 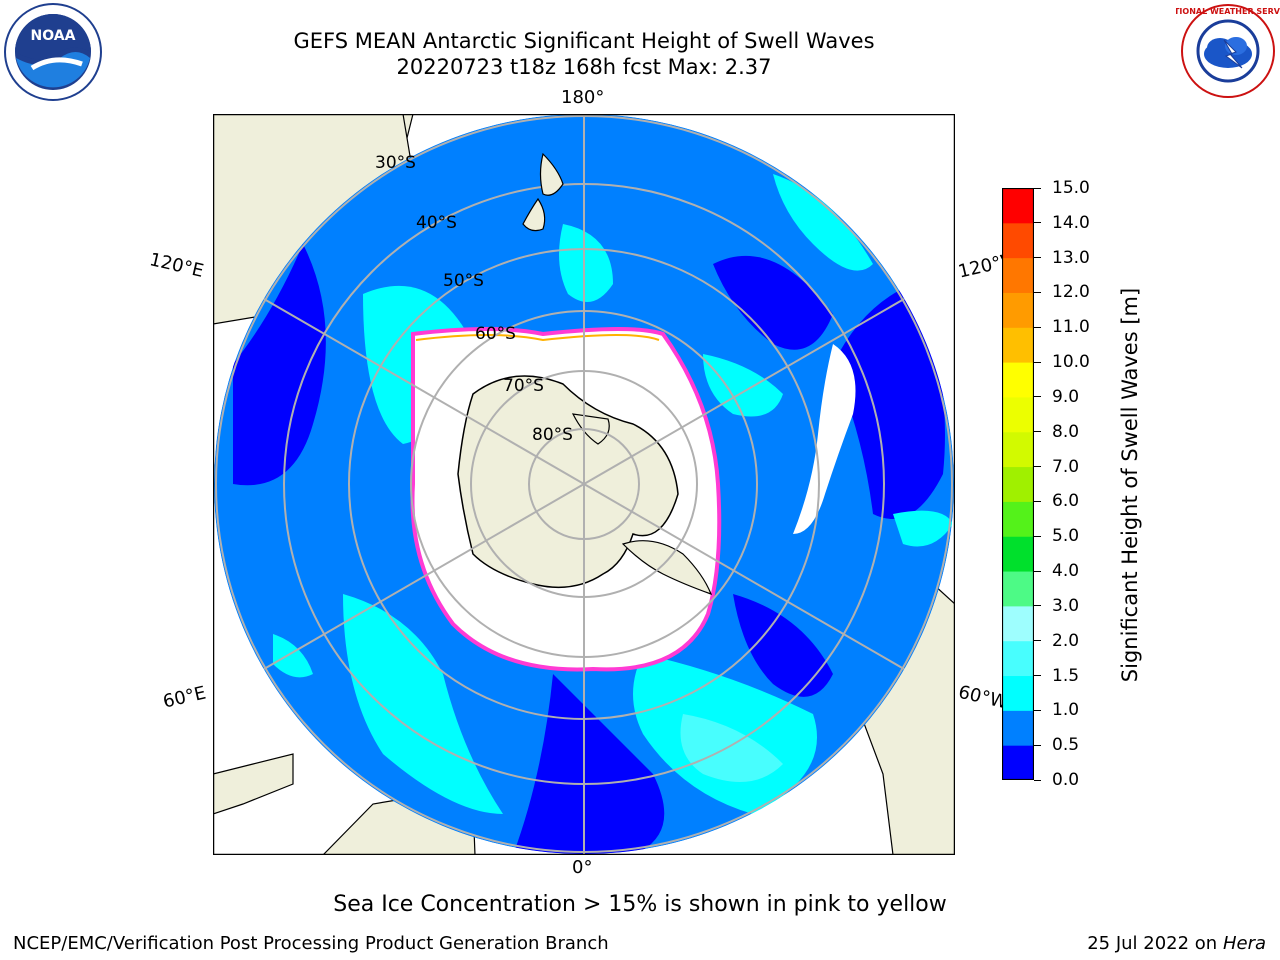 I want to click on colorbar-svg, so click(x=1018, y=484).